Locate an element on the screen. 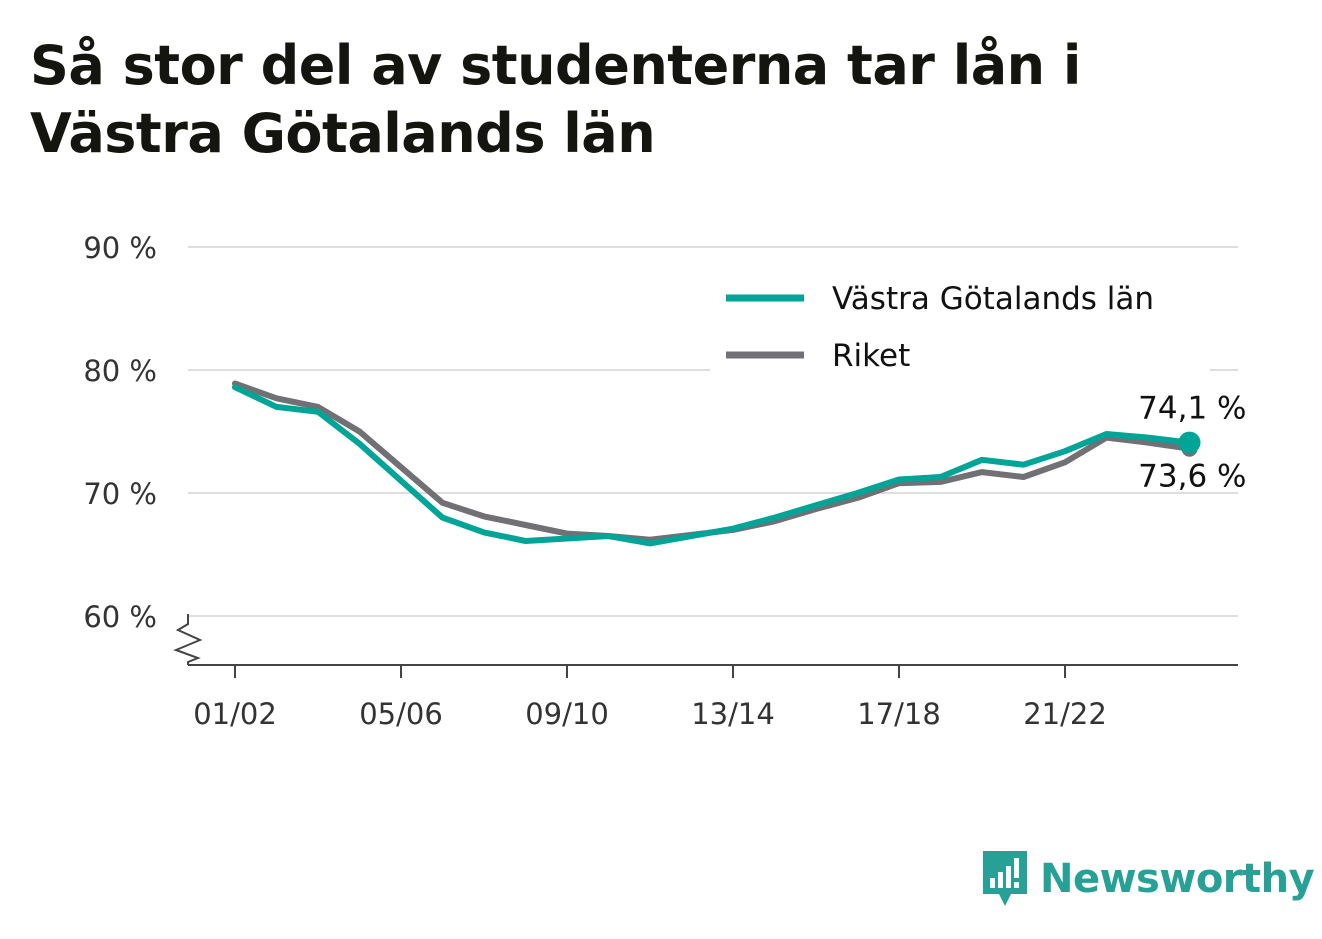 Image resolution: width=1322 pixels, height=939 pixels. y-tick-label: 70 % is located at coordinates (120, 494).